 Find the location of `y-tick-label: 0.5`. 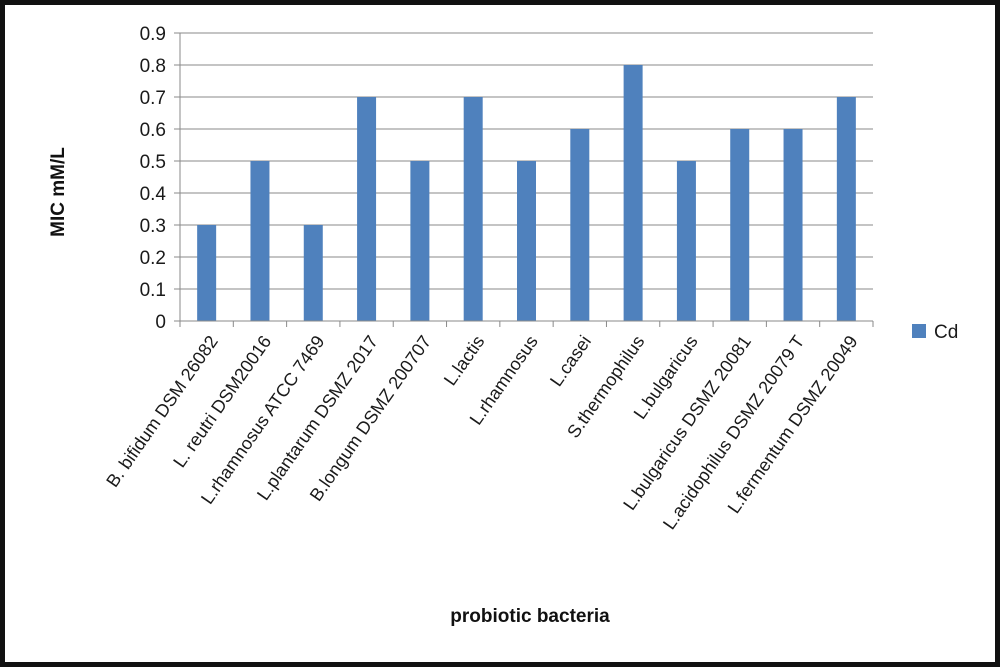

y-tick-label: 0.5 is located at coordinates (153, 162).